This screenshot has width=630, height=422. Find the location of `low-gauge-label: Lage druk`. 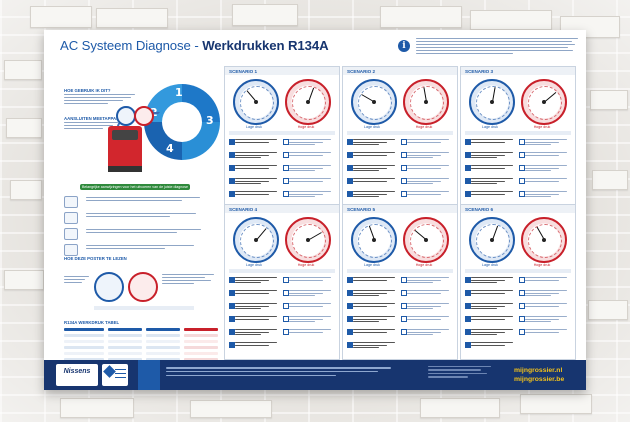

low-gauge-label: Lage druk is located at coordinates (254, 265).